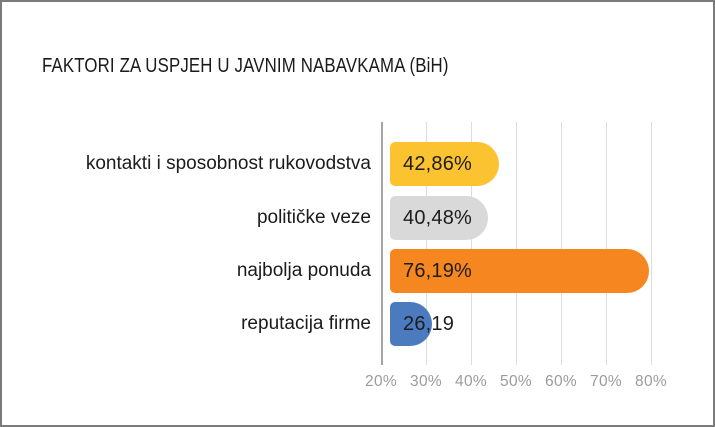 The height and width of the screenshot is (427, 715). What do you see at coordinates (306, 323) in the screenshot?
I see `category-label: reputacija firme` at bounding box center [306, 323].